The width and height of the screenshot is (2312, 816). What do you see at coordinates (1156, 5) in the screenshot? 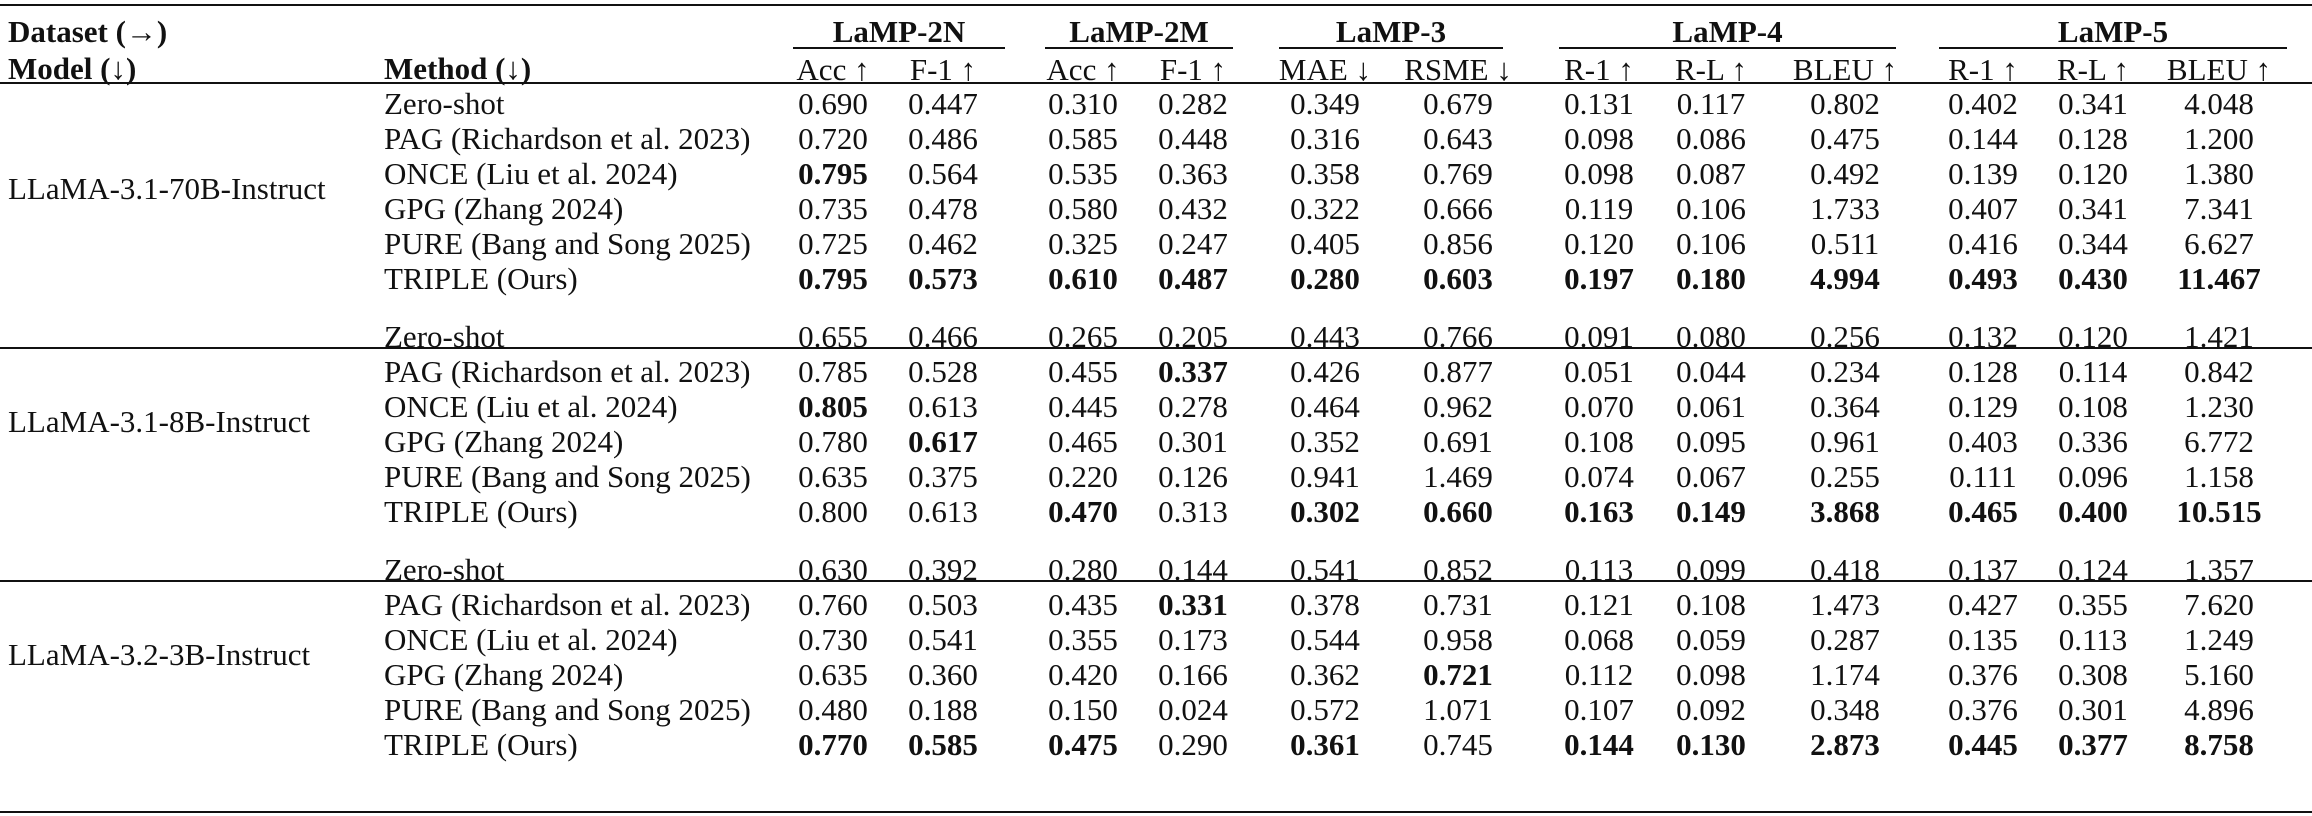
I see `top-rule` at bounding box center [1156, 5].